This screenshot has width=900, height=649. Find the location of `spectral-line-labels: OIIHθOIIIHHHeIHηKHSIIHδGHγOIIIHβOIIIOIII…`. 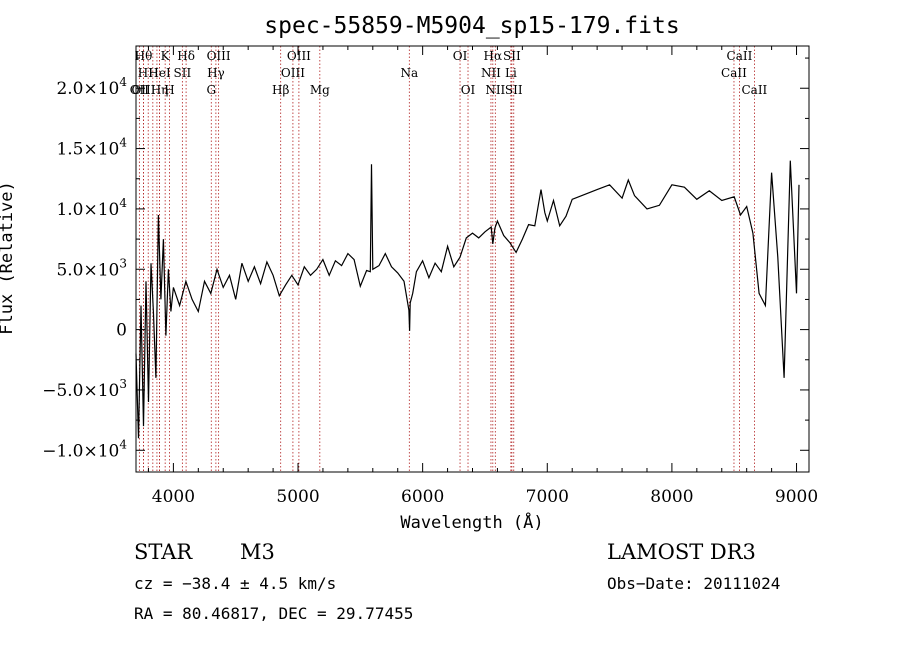

spectral-line-labels: OIIHθOIIIHHHeIHηKHSIIHδGHγOIIIHβOIIIOIII… is located at coordinates (449, 73).